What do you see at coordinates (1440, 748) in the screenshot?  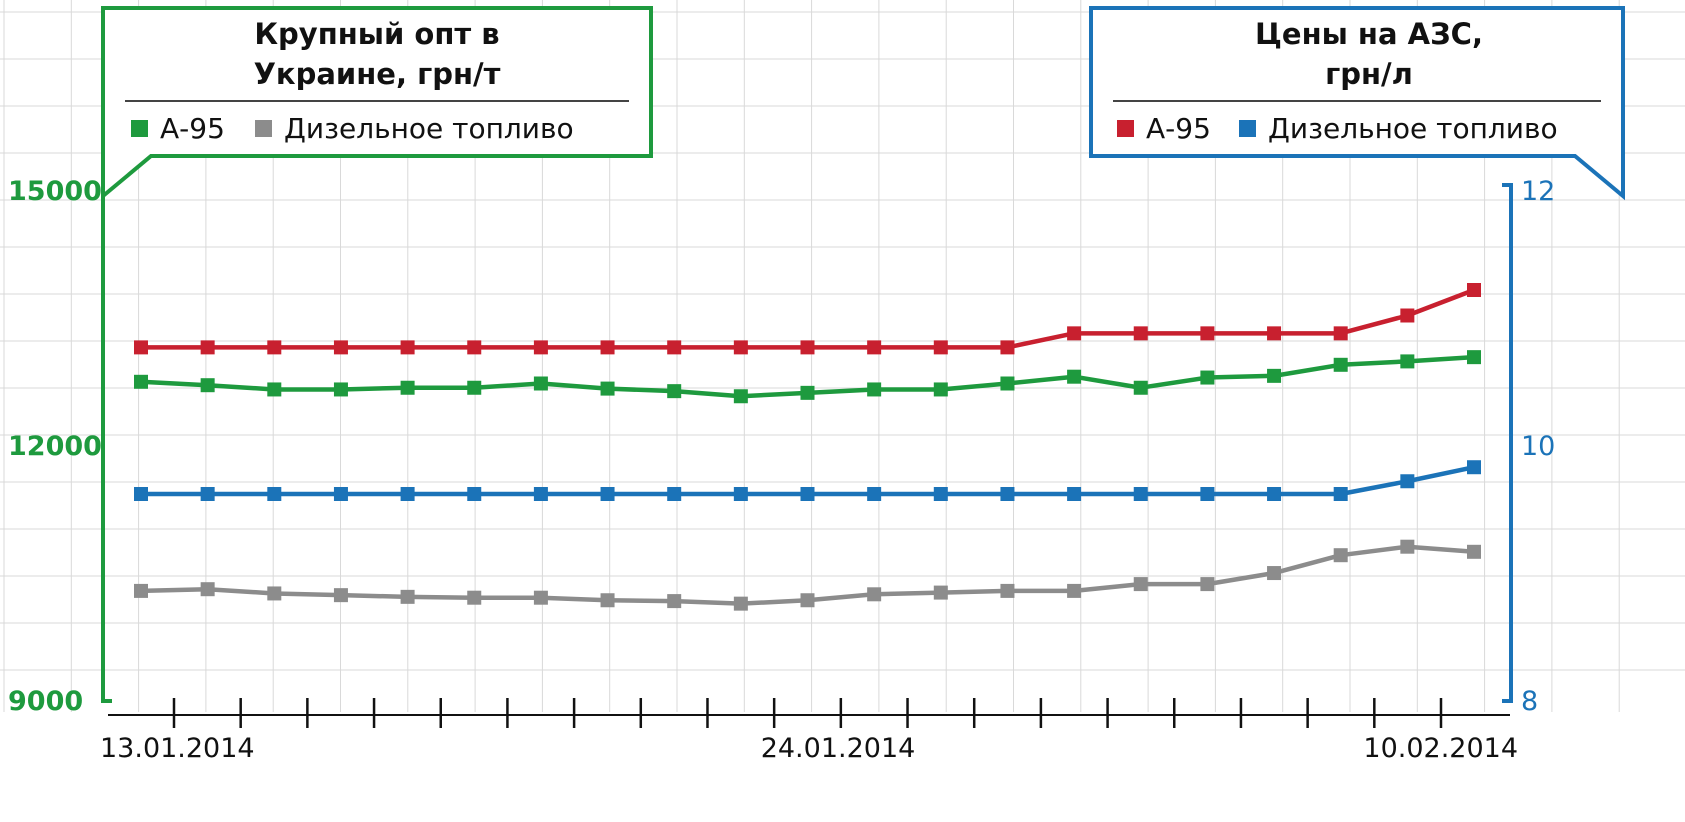 I see `x-tick-label: 10.02.2014` at bounding box center [1440, 748].